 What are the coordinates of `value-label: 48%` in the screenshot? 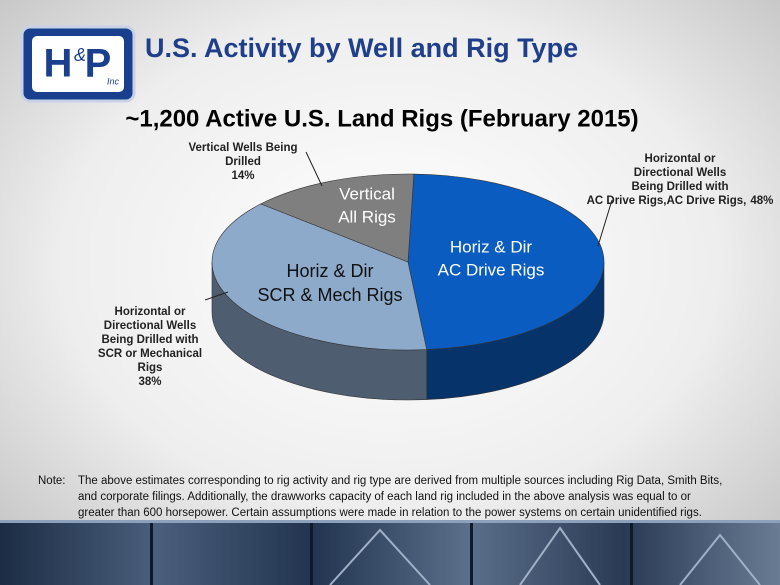 It's located at (761, 201).